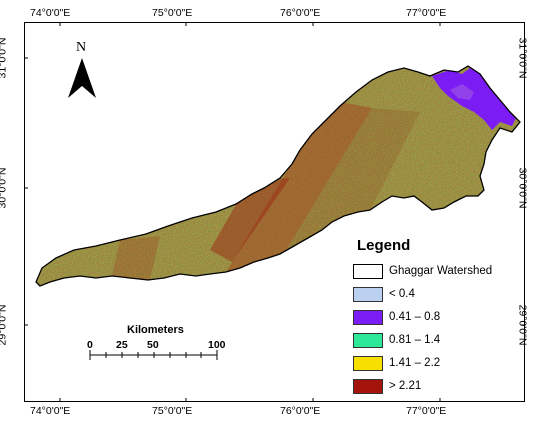 The image size is (550, 429). Describe the element at coordinates (81, 47) in the screenshot. I see `north-label: N` at that location.